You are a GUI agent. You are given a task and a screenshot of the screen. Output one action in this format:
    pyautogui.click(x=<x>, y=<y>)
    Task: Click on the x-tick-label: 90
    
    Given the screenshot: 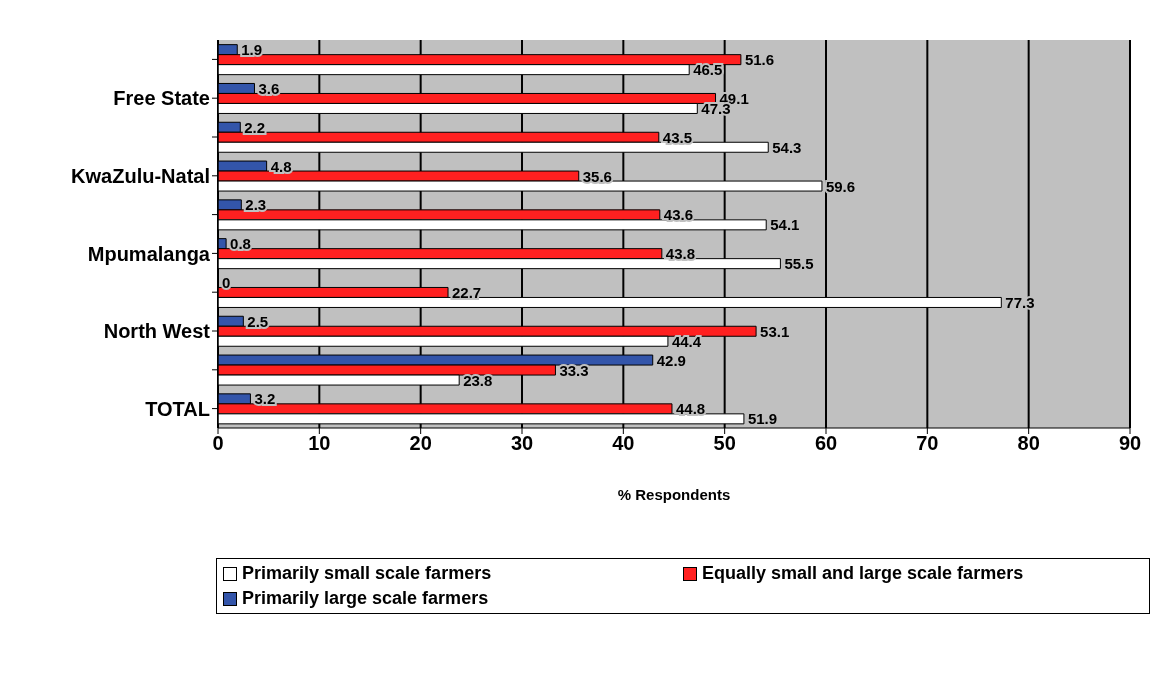 What is the action you would take?
    pyautogui.click(x=1130, y=443)
    